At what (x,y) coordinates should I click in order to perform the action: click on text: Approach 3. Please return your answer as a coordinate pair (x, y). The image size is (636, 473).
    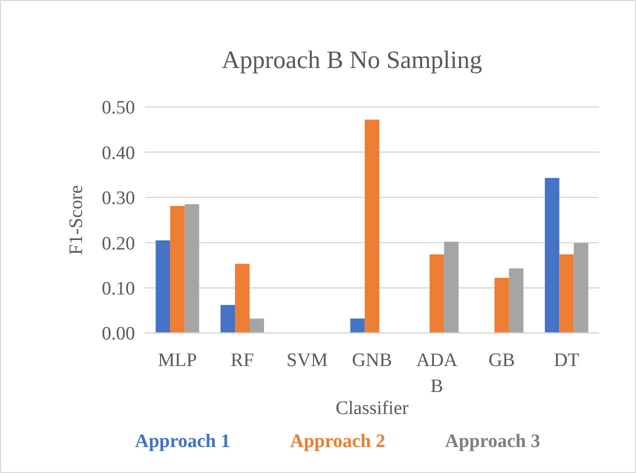
    Looking at the image, I should click on (492, 441).